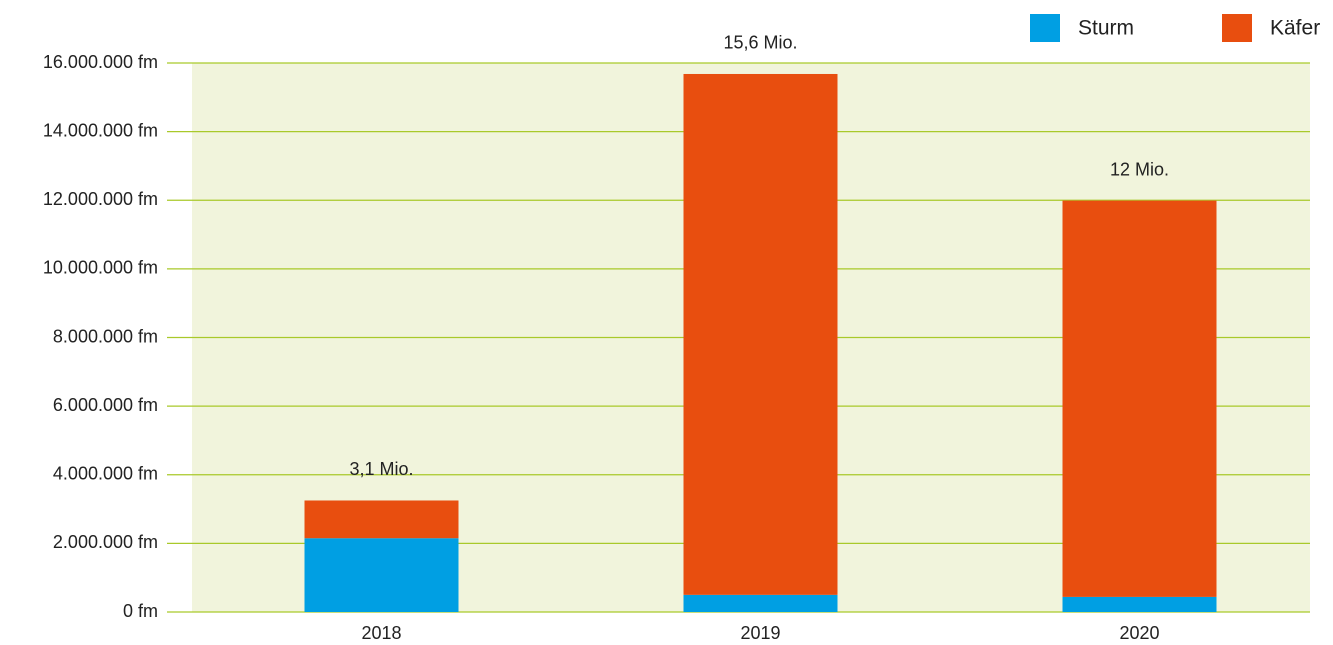  I want to click on x-tick-label: 2020, so click(1139, 633).